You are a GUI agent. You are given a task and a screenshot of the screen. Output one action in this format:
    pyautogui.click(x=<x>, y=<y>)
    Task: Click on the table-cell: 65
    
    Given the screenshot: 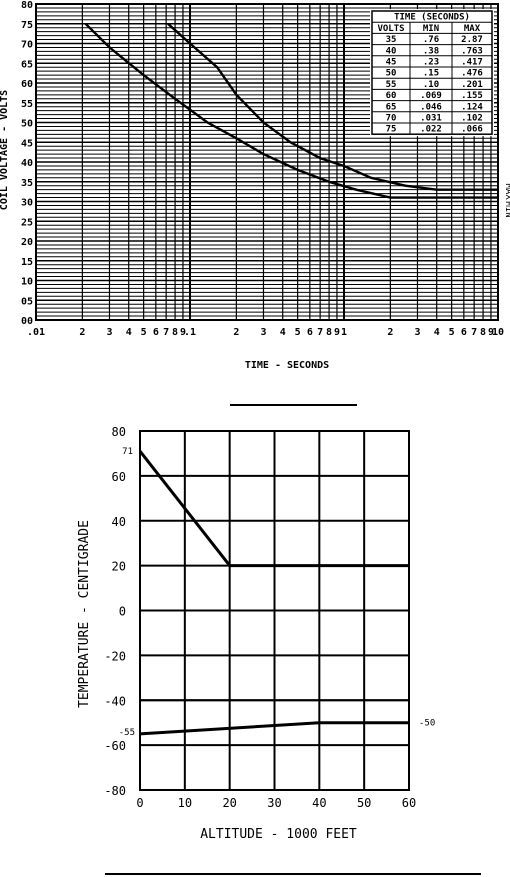 What is the action you would take?
    pyautogui.click(x=391, y=107)
    